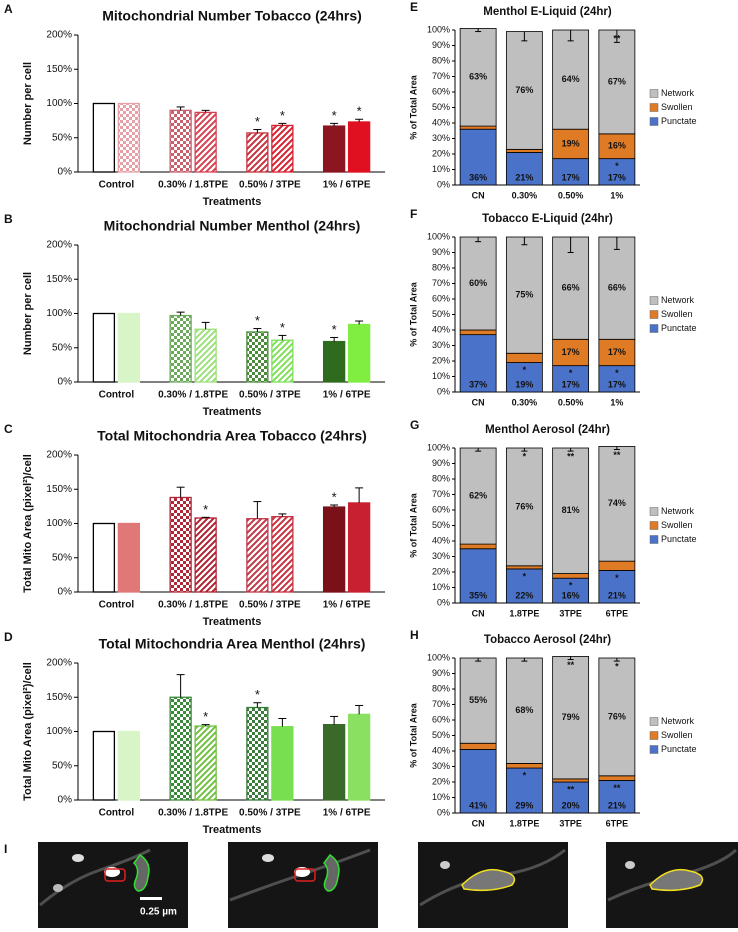 This screenshot has width=738, height=932. What do you see at coordinates (478, 384) in the screenshot?
I see `value-label: 37%` at bounding box center [478, 384].